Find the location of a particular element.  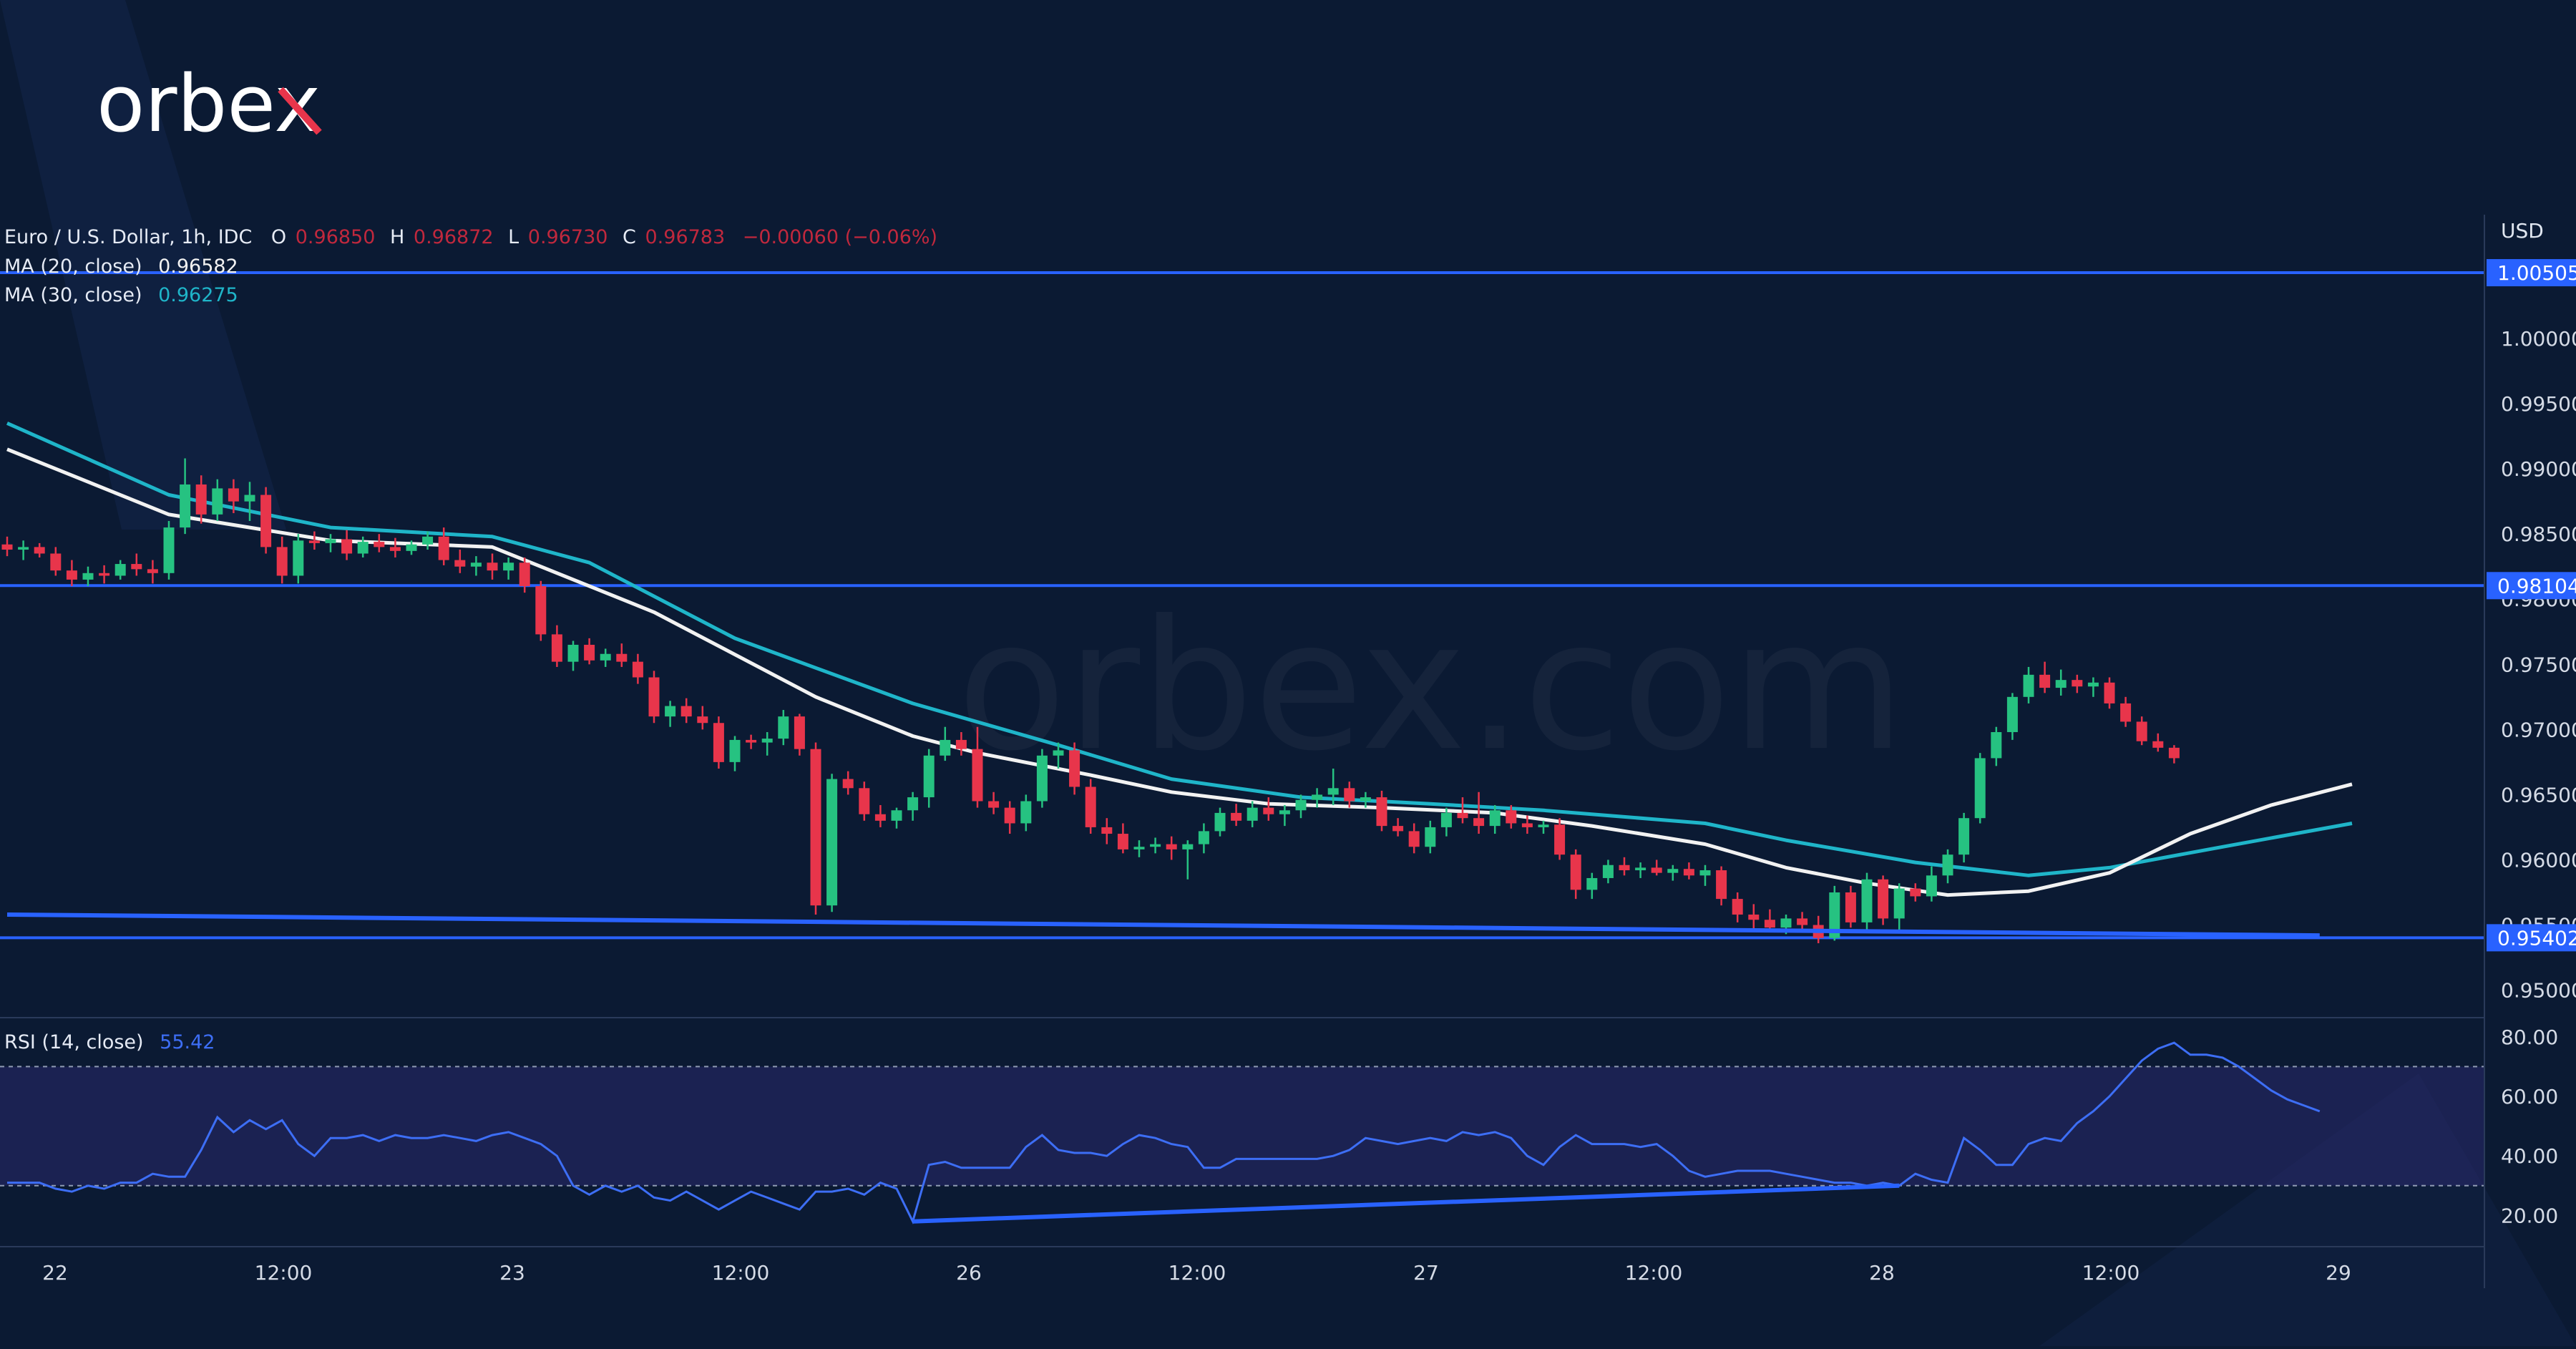

support-trendline is located at coordinates (1163, 925).